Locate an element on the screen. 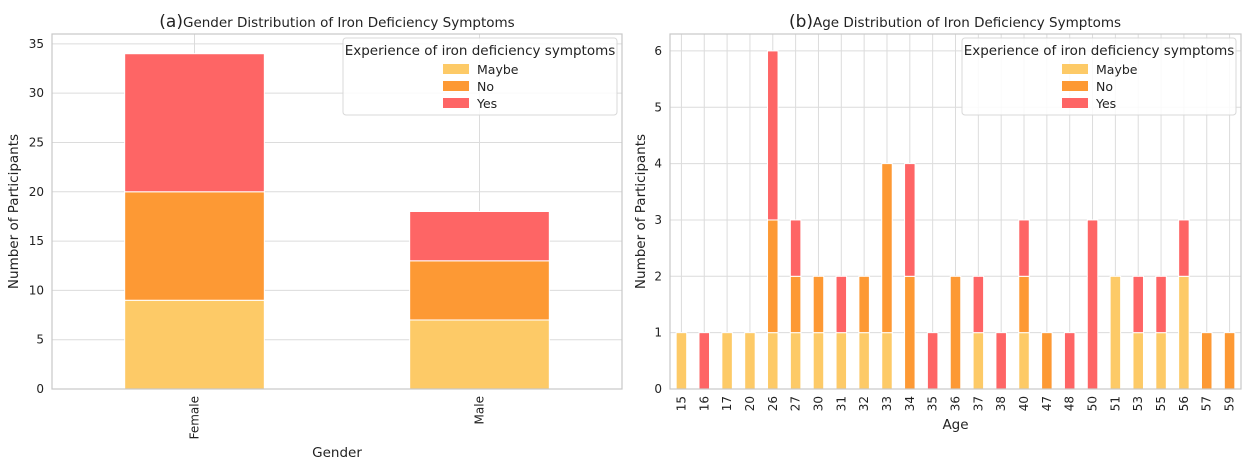  p0-y-tick-label: 35 is located at coordinates (36, 44).